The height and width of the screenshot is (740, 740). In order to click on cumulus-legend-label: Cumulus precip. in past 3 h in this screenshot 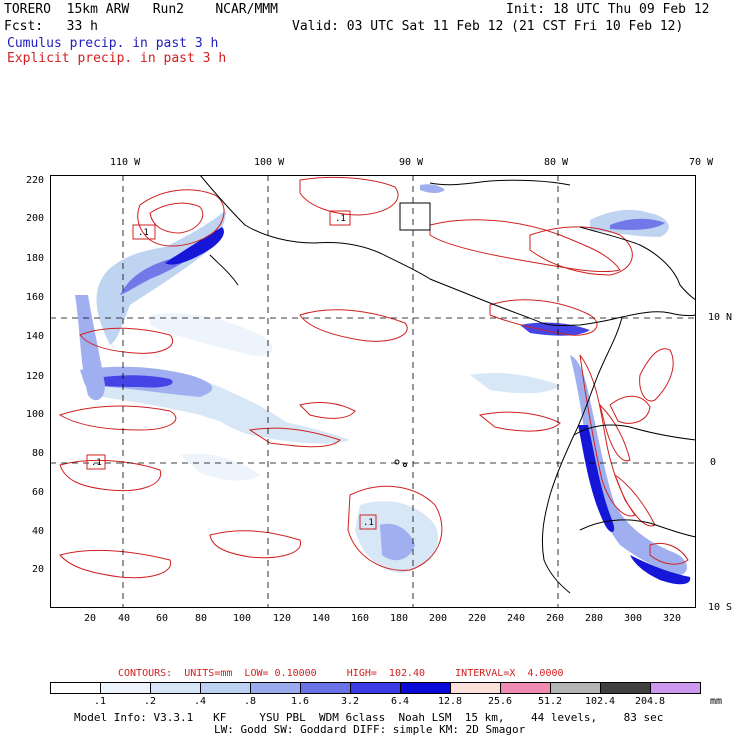, I will do `click(113, 43)`.